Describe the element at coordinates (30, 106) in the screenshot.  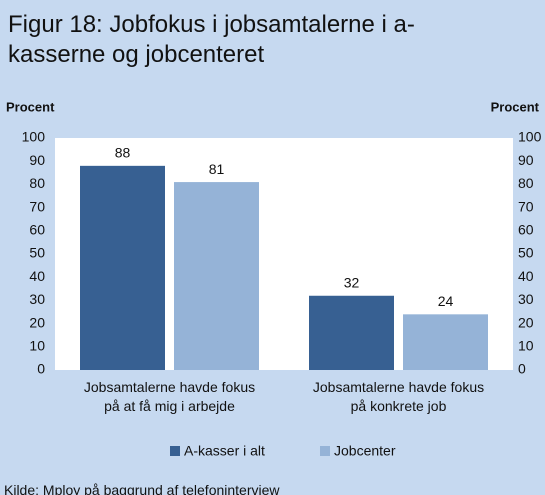
I see `y-axis-label: Procent` at that location.